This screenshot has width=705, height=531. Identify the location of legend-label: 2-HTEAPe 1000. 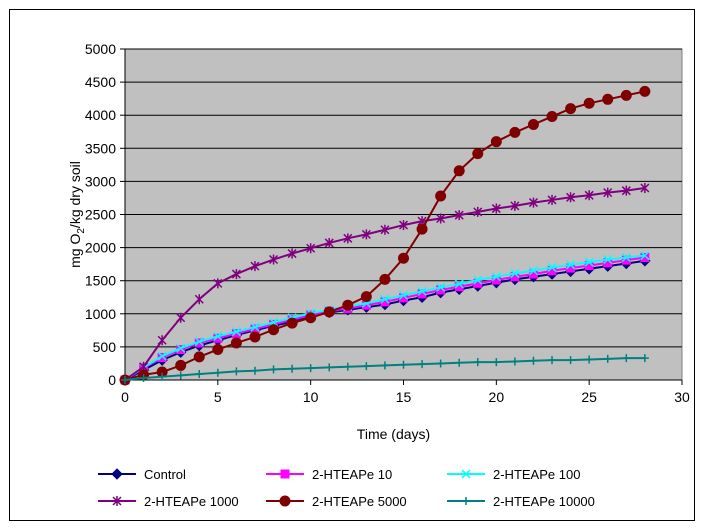
(191, 501).